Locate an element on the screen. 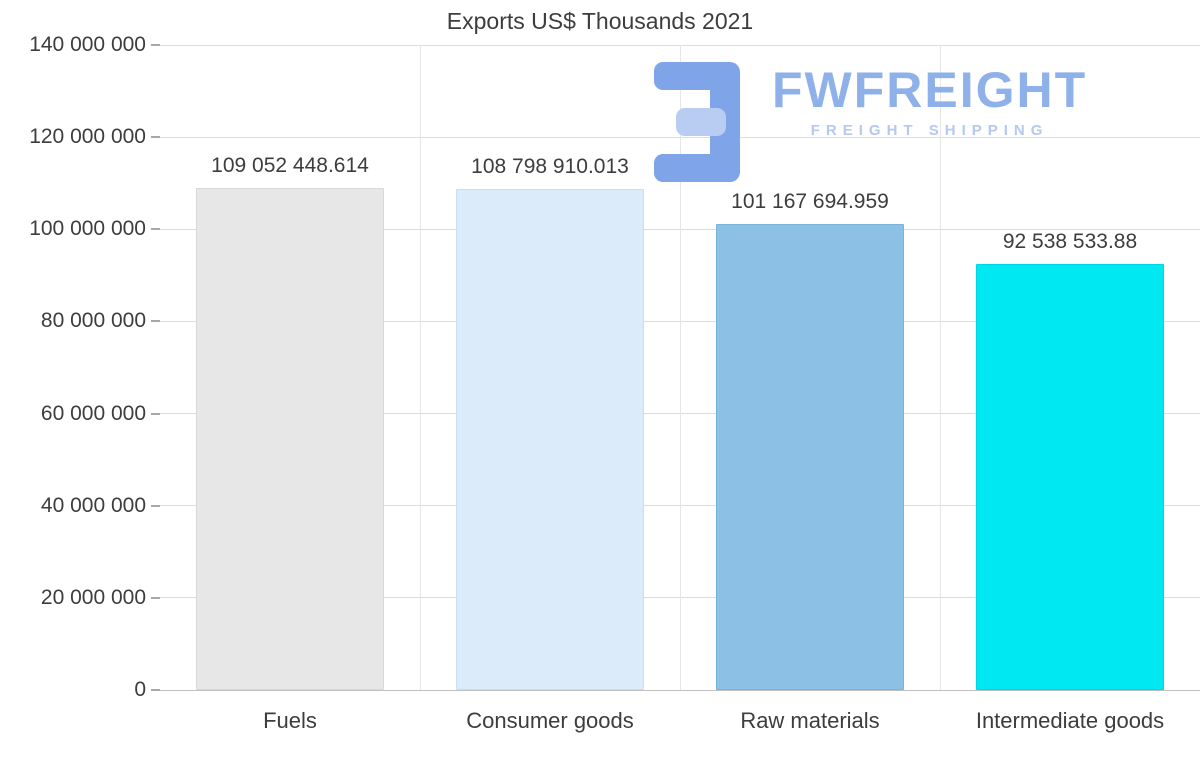  logo-icon-bottom-arm is located at coordinates (690, 168).